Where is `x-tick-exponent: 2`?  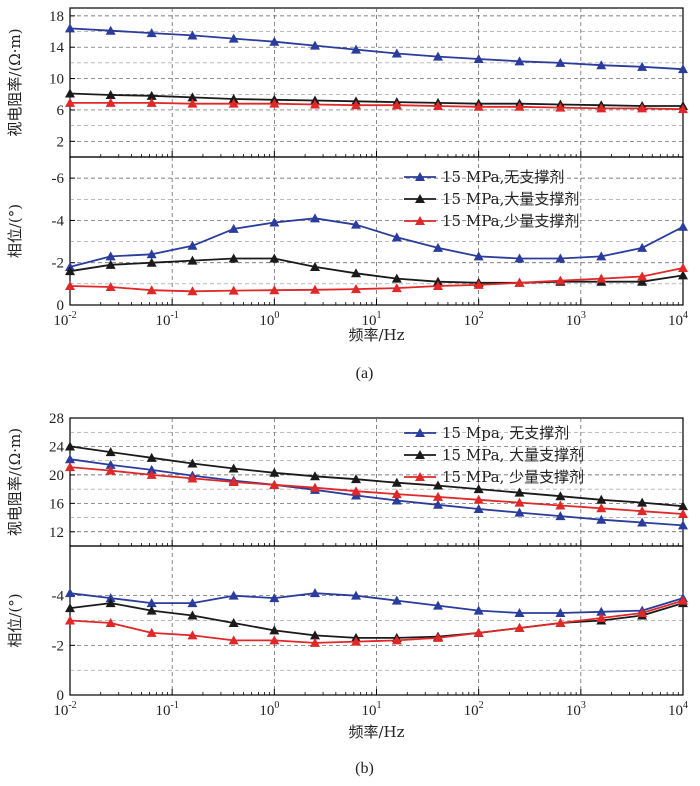
x-tick-exponent: 2 is located at coordinates (481, 315).